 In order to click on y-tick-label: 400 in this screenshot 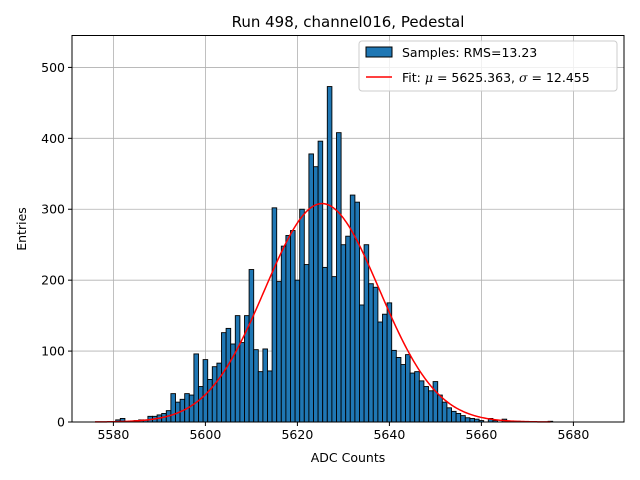, I will do `click(53, 138)`.